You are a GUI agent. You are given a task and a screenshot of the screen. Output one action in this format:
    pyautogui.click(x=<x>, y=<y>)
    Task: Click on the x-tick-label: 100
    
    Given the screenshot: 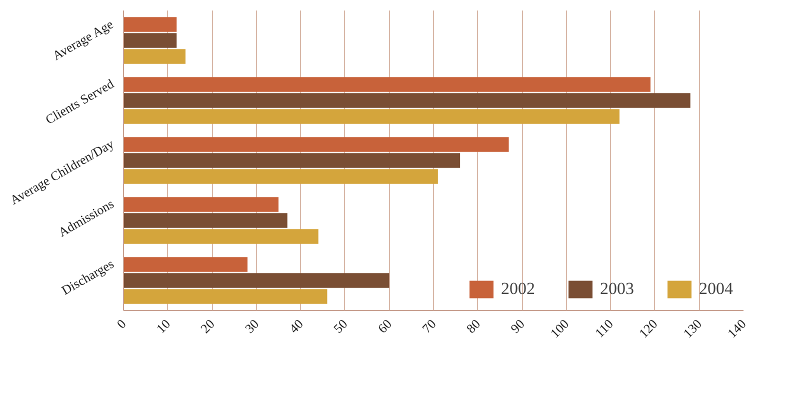 What is the action you would take?
    pyautogui.click(x=559, y=328)
    